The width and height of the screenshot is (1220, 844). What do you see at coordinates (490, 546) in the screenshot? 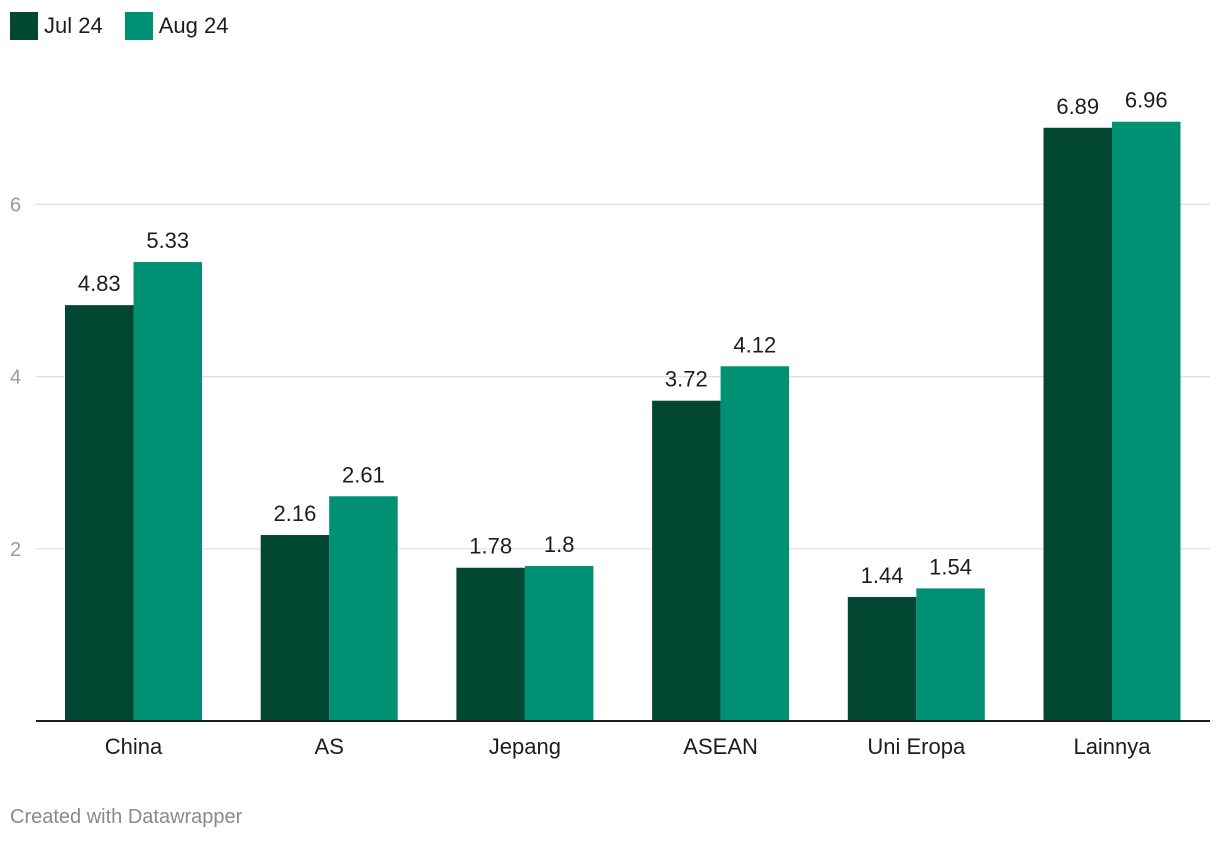
I see `data-label: 1.78` at bounding box center [490, 546].